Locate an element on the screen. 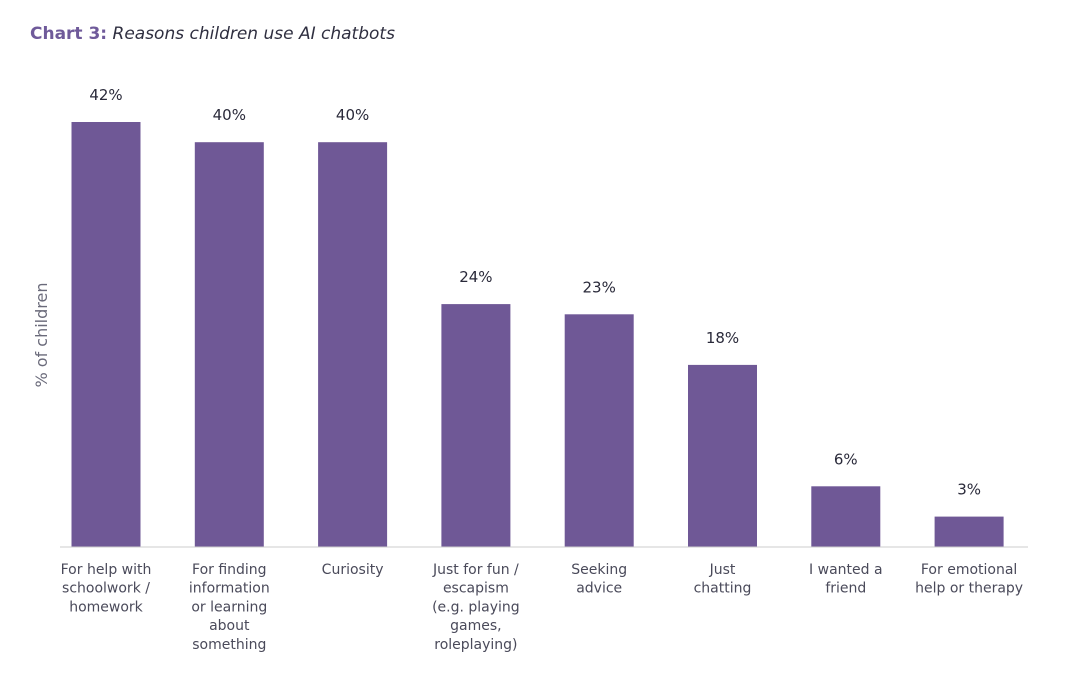 Image resolution: width=1077 pixels, height=680 pixels. category-label-6: I wanted a friend is located at coordinates (846, 579).